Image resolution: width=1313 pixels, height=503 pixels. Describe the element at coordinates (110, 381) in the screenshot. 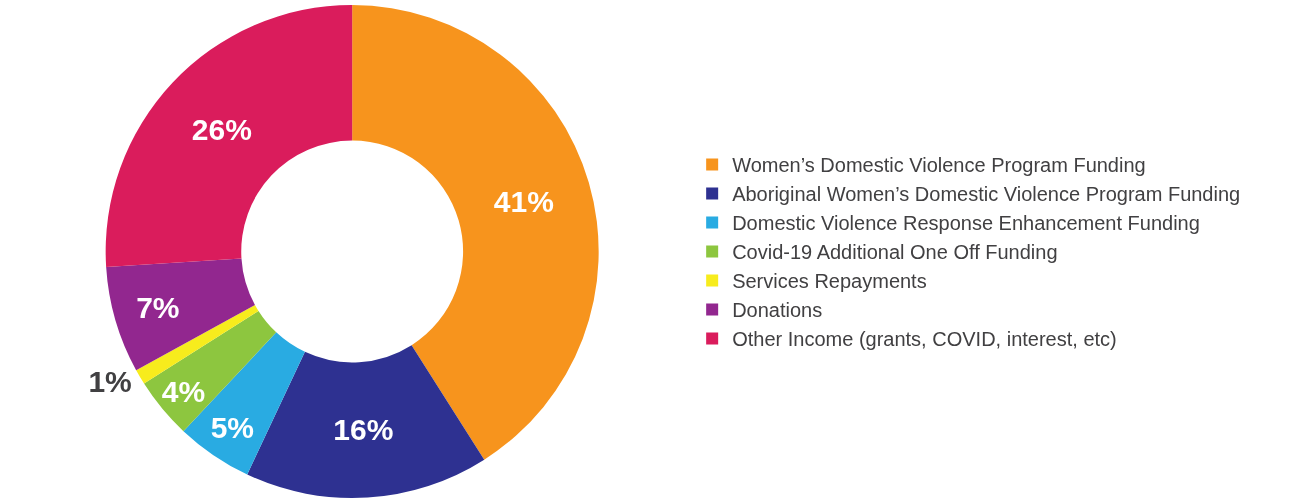

I see `data-label: 1%` at that location.